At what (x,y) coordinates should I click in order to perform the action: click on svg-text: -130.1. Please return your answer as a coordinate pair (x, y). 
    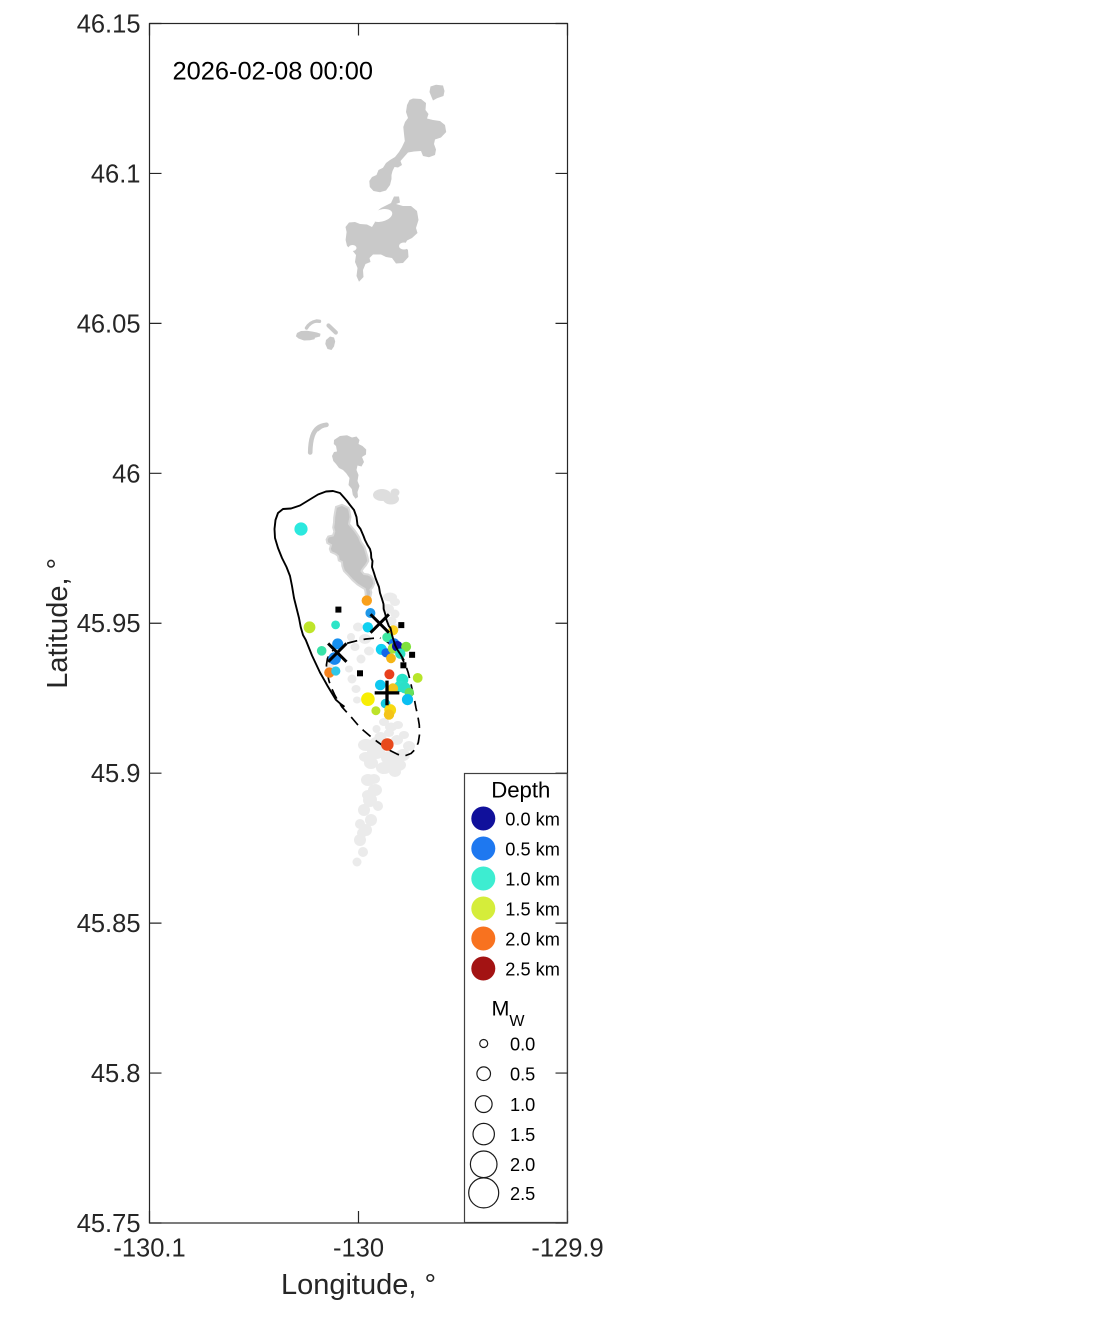
    Looking at the image, I should click on (149, 1249).